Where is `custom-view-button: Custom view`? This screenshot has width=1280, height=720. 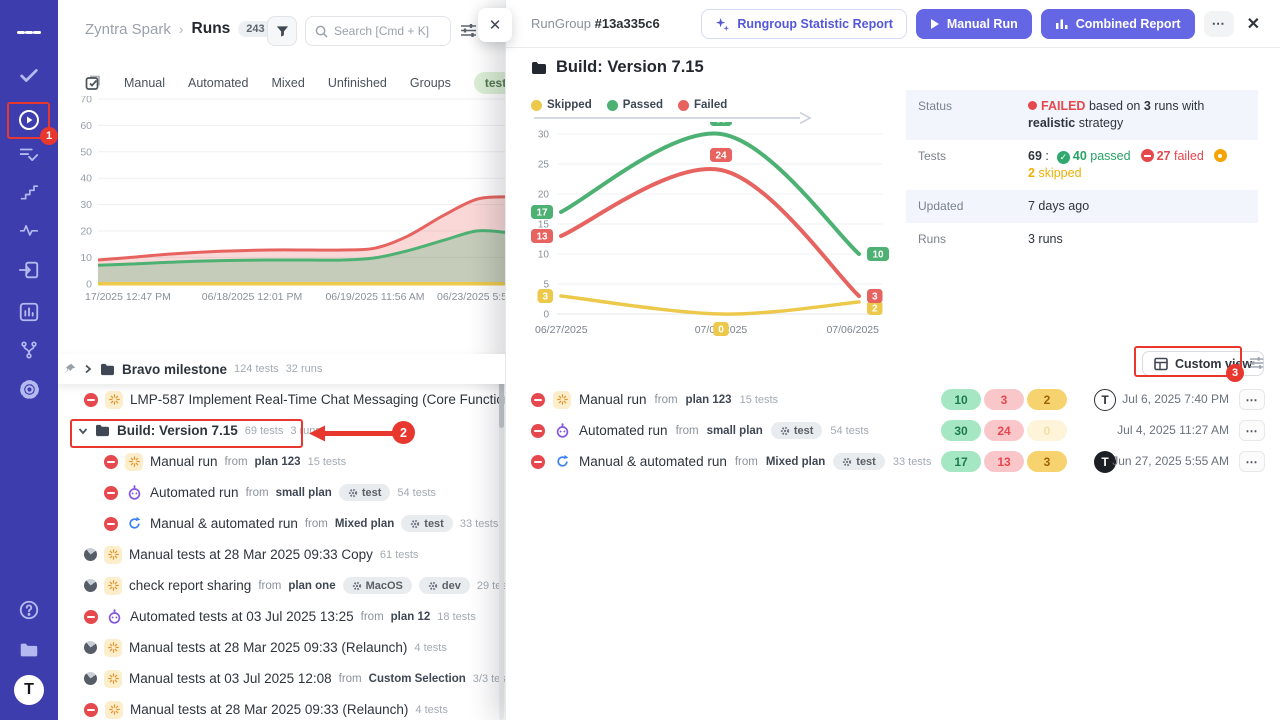
custom-view-button: Custom view is located at coordinates (1203, 363).